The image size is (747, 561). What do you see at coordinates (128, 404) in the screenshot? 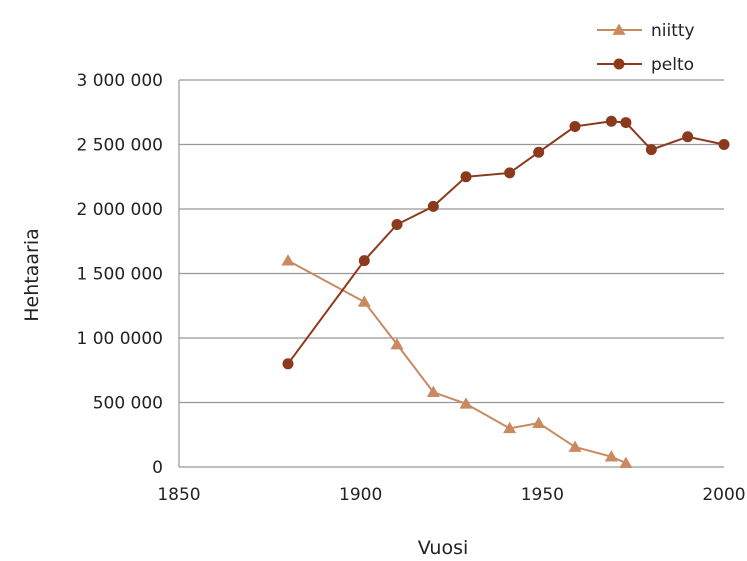
I see `y-tick-label: 500 000` at bounding box center [128, 404].